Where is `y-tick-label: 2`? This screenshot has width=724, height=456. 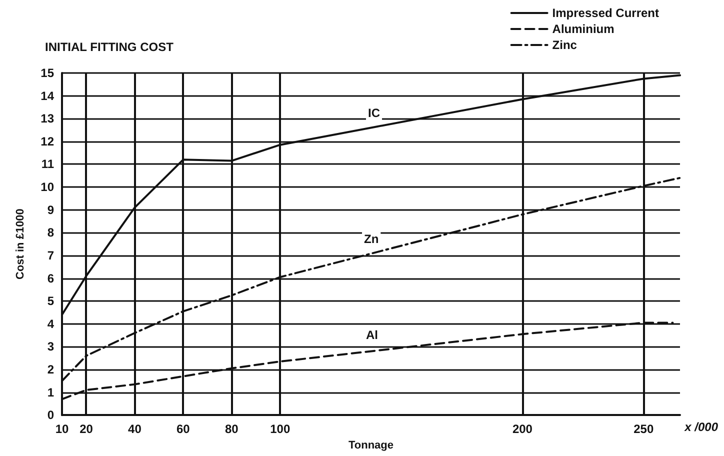 y-tick-label: 2 is located at coordinates (50, 369).